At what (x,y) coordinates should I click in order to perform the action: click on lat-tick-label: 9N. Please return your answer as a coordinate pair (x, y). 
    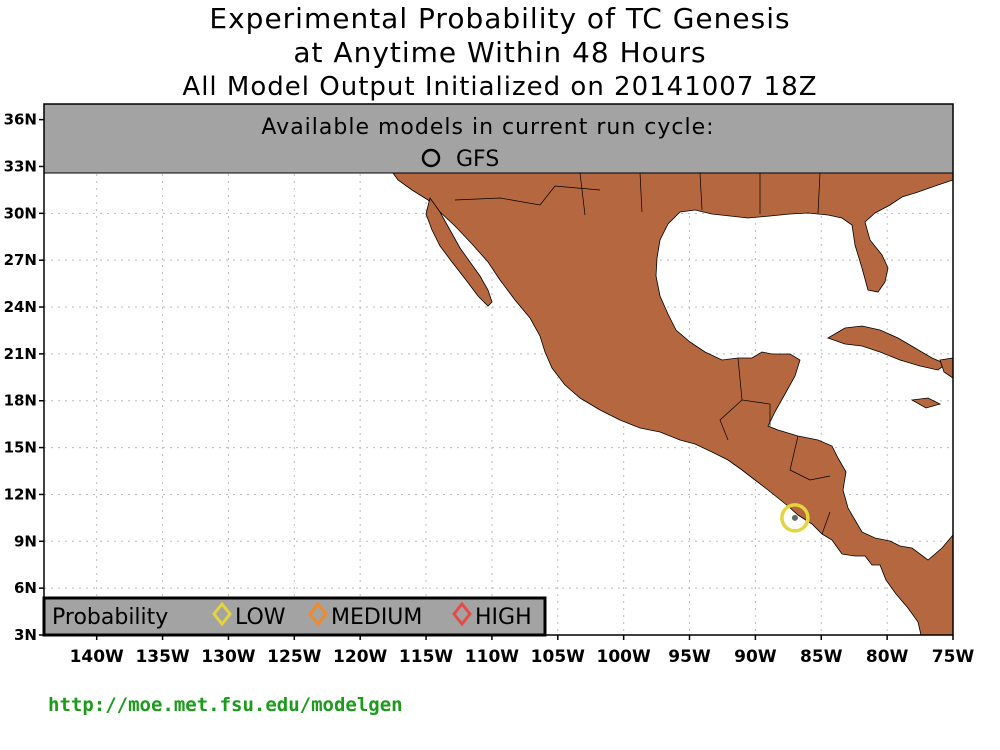
    Looking at the image, I should click on (25, 541).